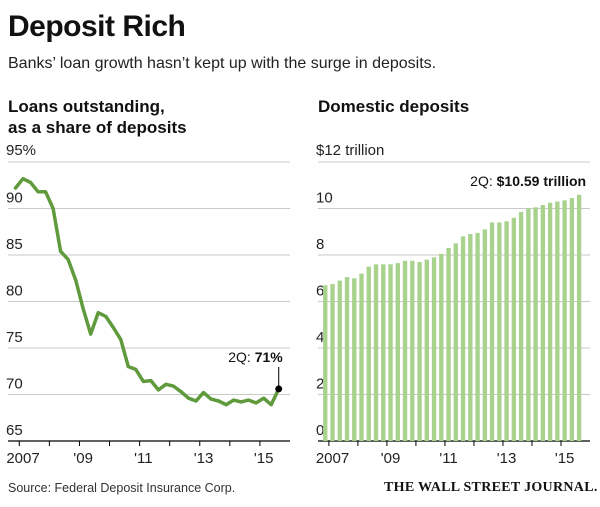 Image resolution: width=600 pixels, height=507 pixels. What do you see at coordinates (21, 150) in the screenshot?
I see `loans-y-tick-label: 95%` at bounding box center [21, 150].